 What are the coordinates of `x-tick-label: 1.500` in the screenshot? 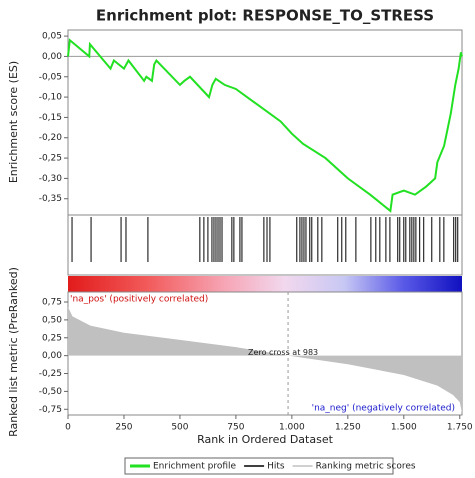 It's located at (404, 428).